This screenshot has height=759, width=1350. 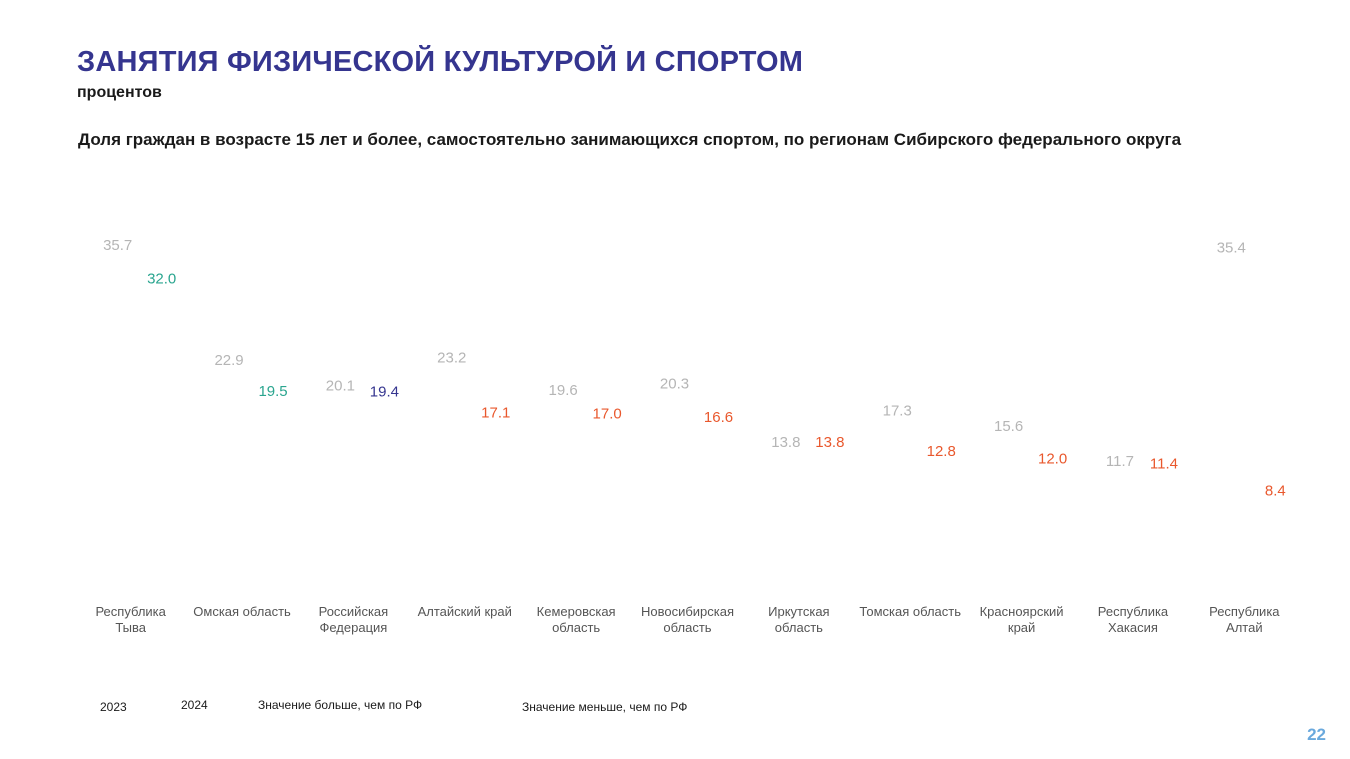 I want to click on category-label: Омская область, so click(x=242, y=611).